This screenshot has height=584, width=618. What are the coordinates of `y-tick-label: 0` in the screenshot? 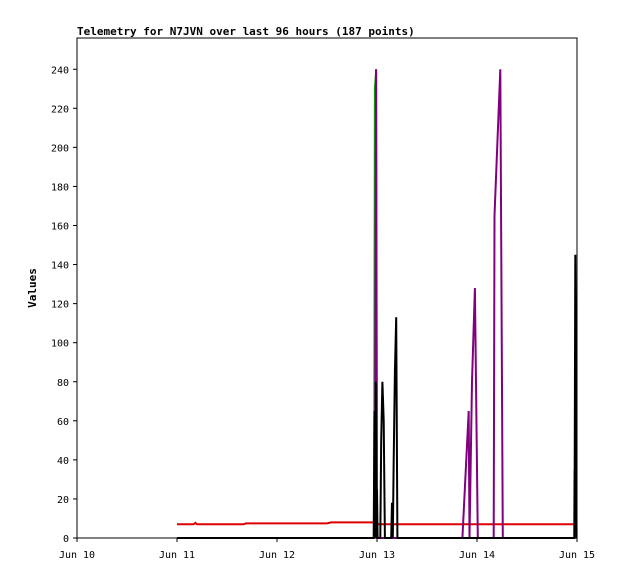 It's located at (66, 539).